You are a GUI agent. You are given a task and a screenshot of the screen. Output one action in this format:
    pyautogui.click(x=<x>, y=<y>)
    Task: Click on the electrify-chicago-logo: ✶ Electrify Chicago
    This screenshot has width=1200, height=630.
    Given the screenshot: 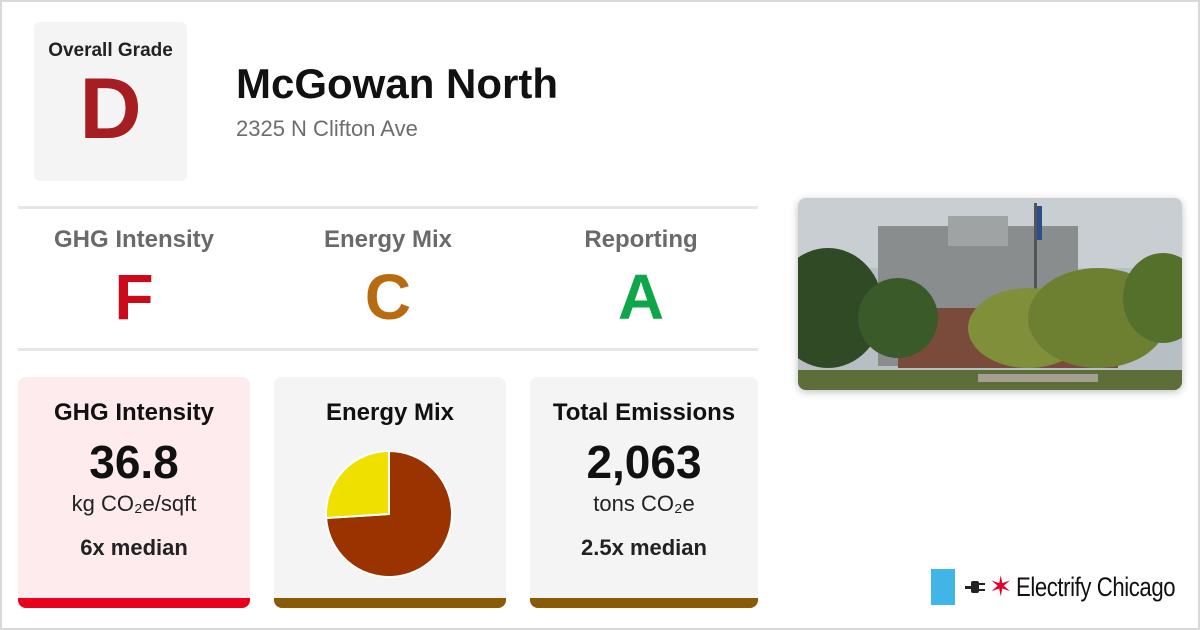 What is the action you would take?
    pyautogui.click(x=1065, y=587)
    